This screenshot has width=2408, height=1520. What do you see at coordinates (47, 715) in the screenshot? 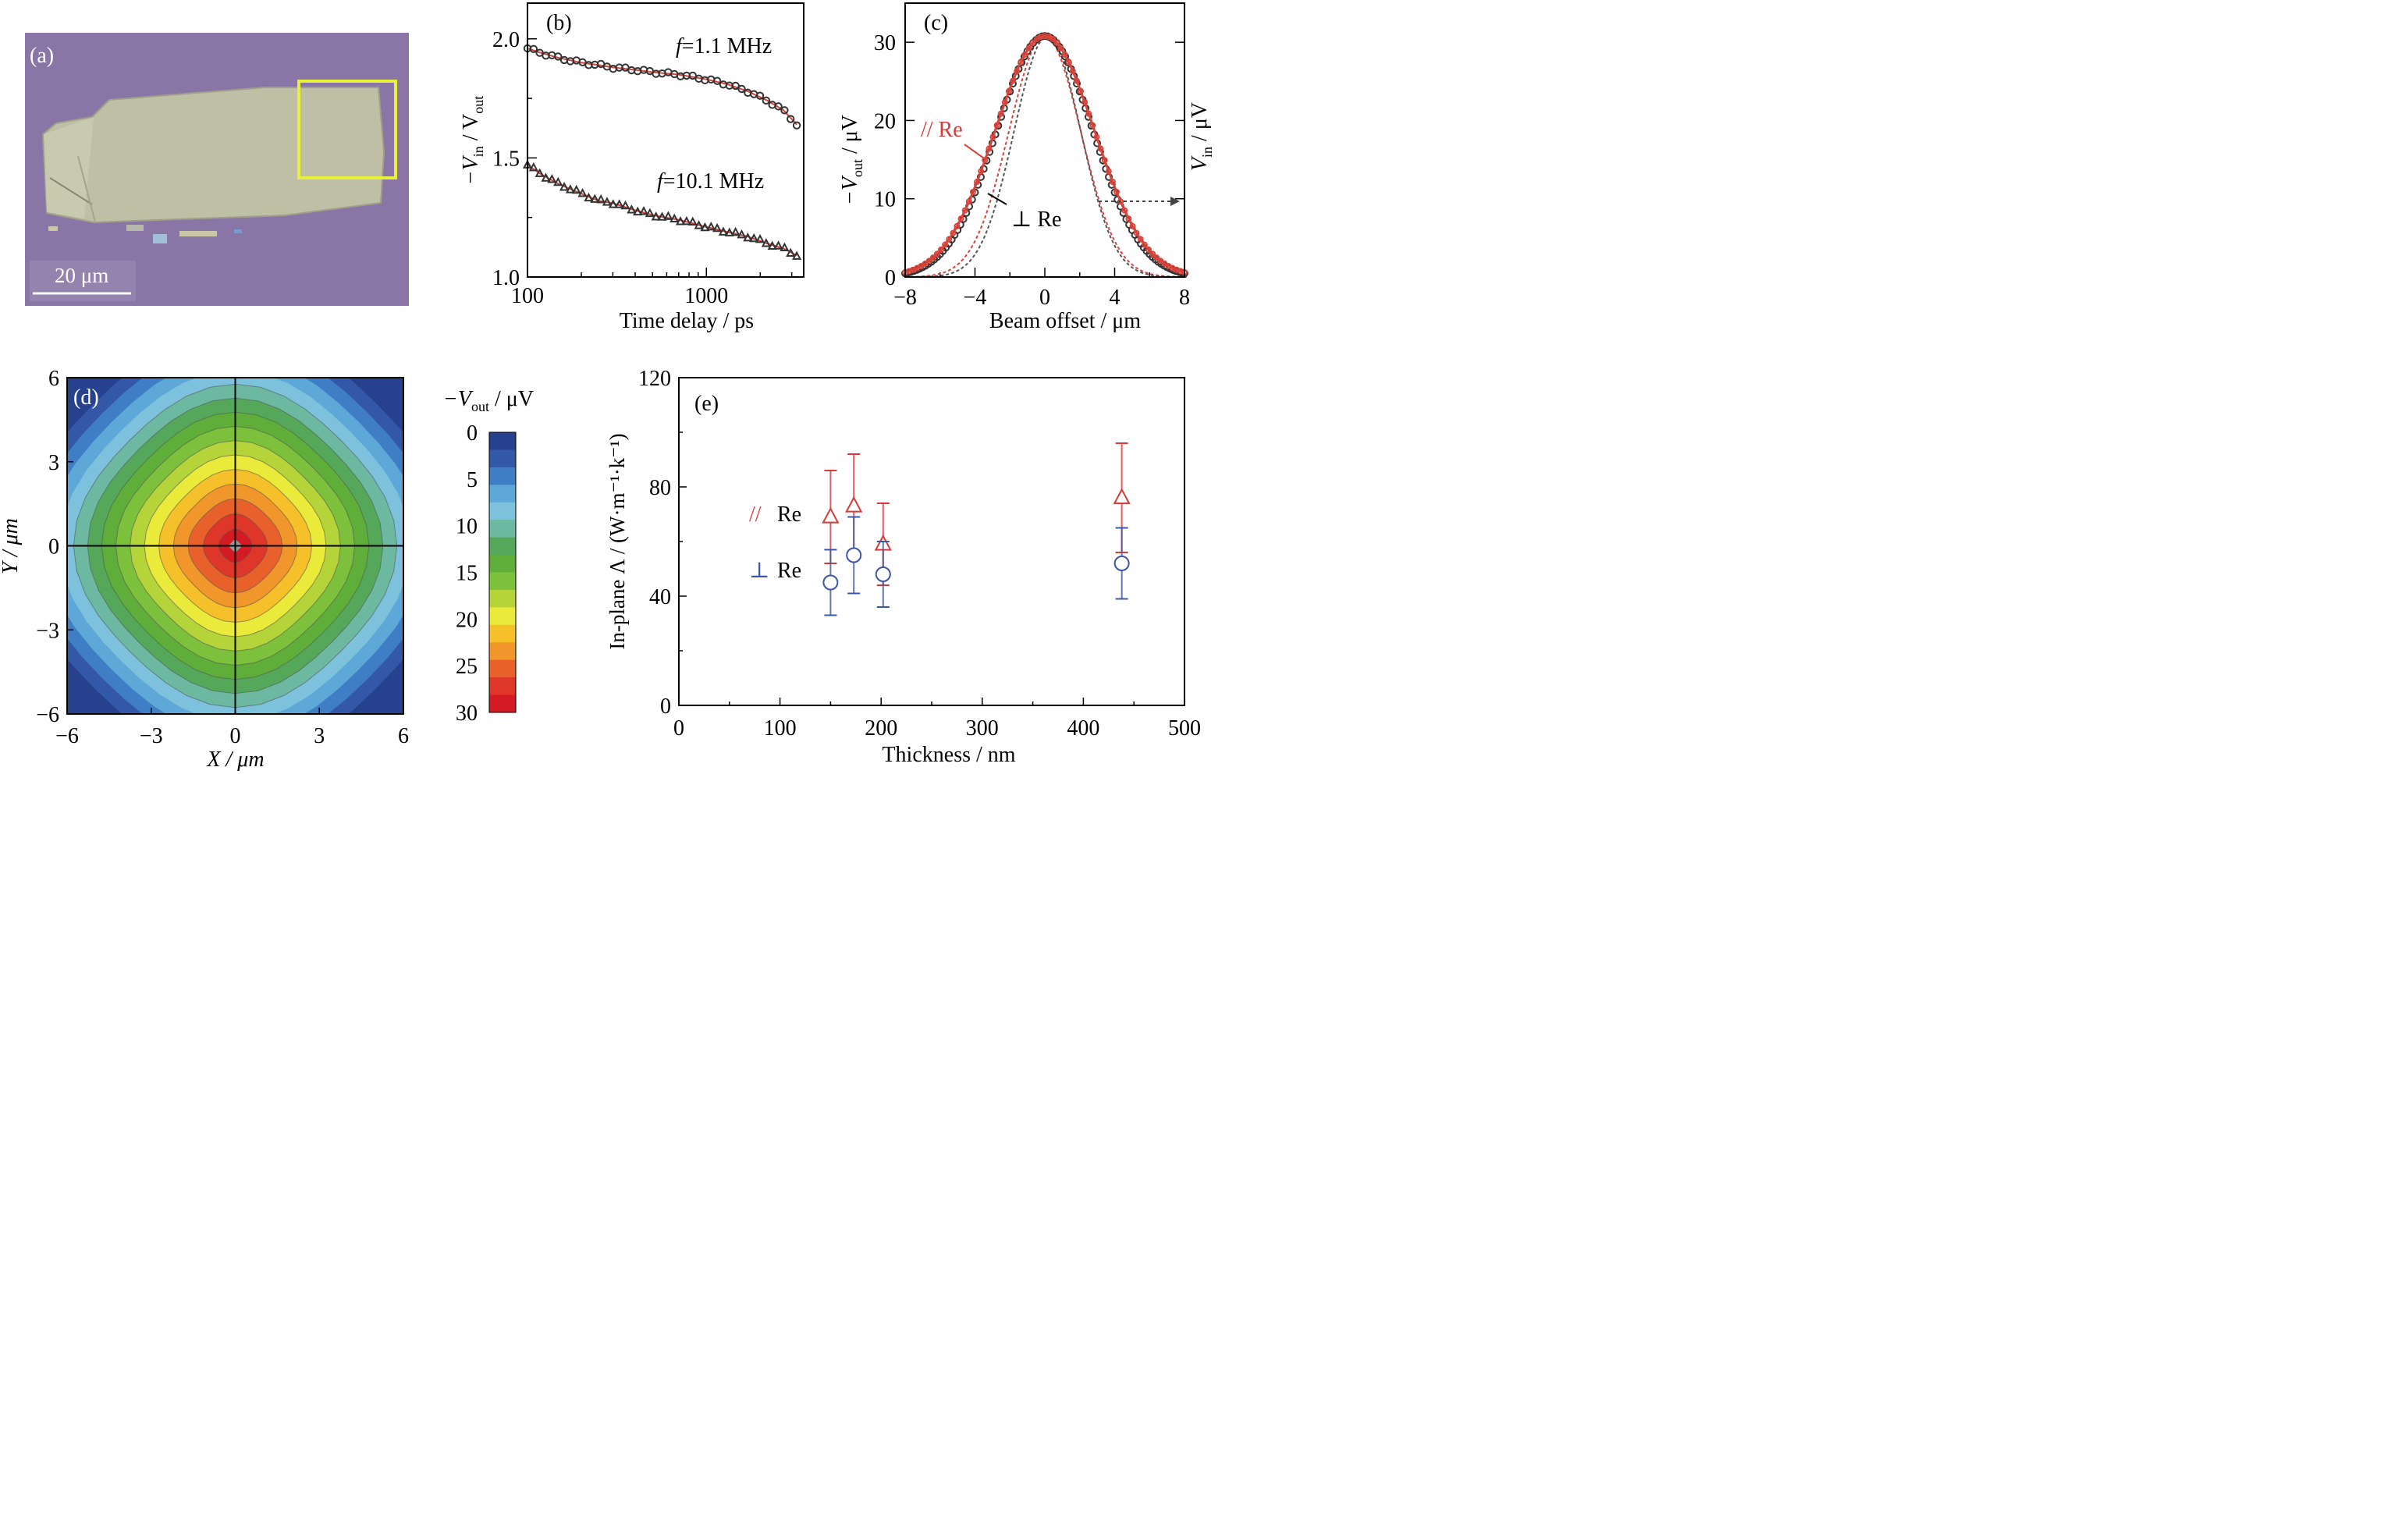
I see `heatmap-ytick-label: −6` at bounding box center [47, 715].